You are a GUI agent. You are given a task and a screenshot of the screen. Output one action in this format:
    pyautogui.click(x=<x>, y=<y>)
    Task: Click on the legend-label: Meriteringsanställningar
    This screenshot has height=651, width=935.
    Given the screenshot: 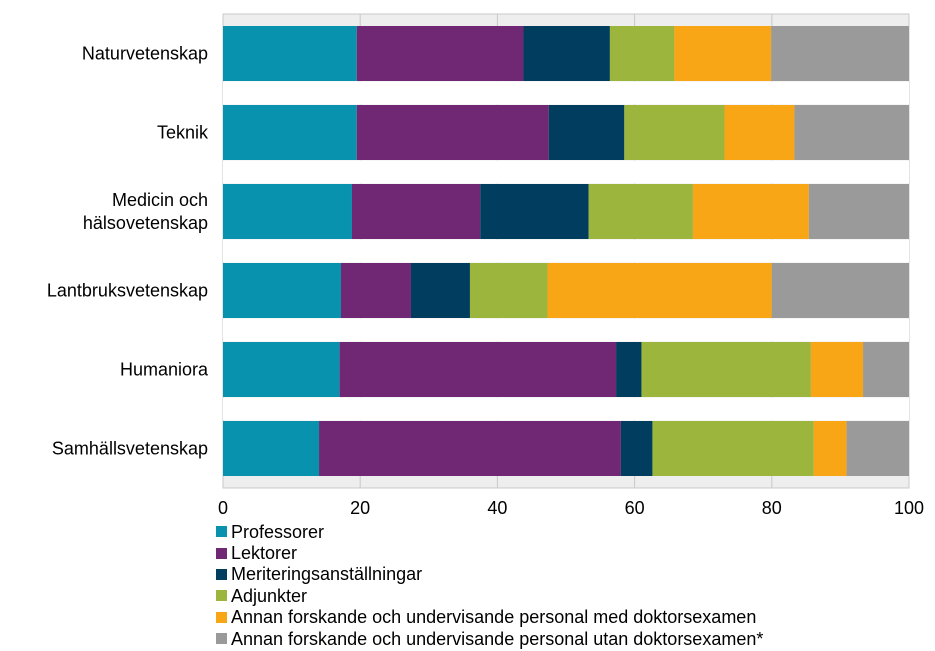 What is the action you would take?
    pyautogui.click(x=327, y=574)
    